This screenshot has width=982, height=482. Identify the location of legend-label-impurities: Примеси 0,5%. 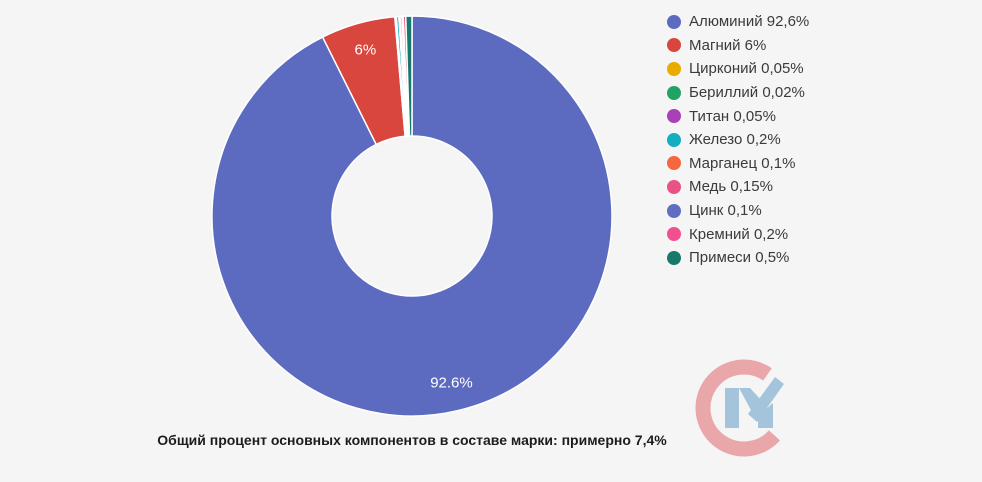
(739, 258).